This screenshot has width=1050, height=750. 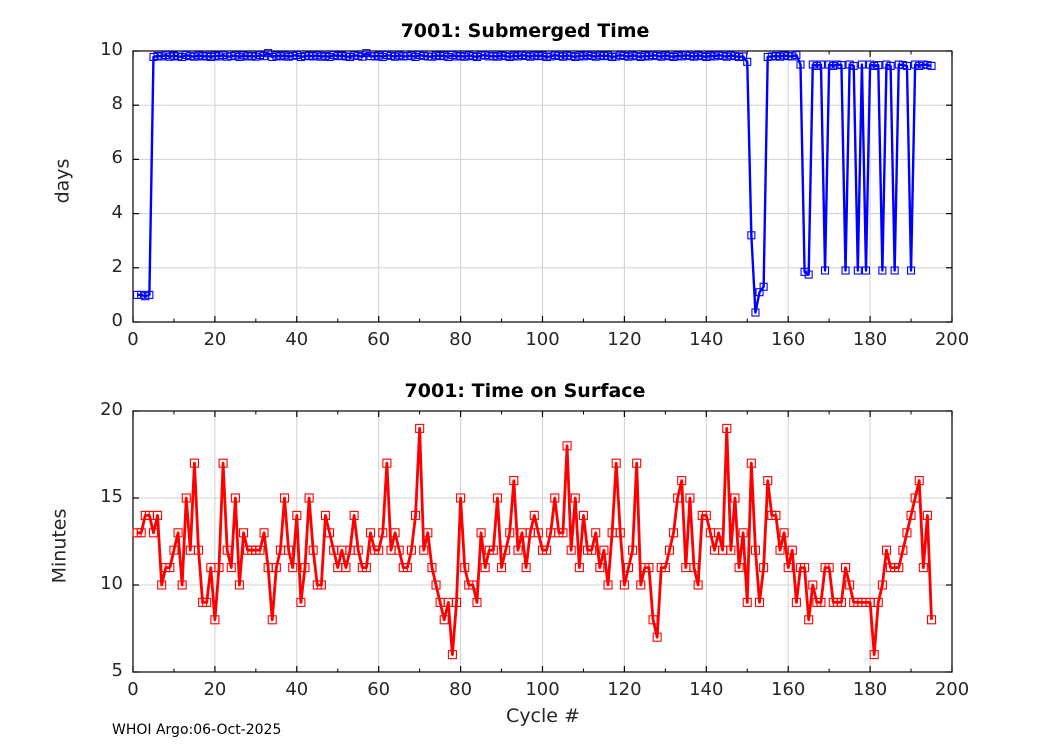 I want to click on y-tick-label: 15, so click(x=111, y=496).